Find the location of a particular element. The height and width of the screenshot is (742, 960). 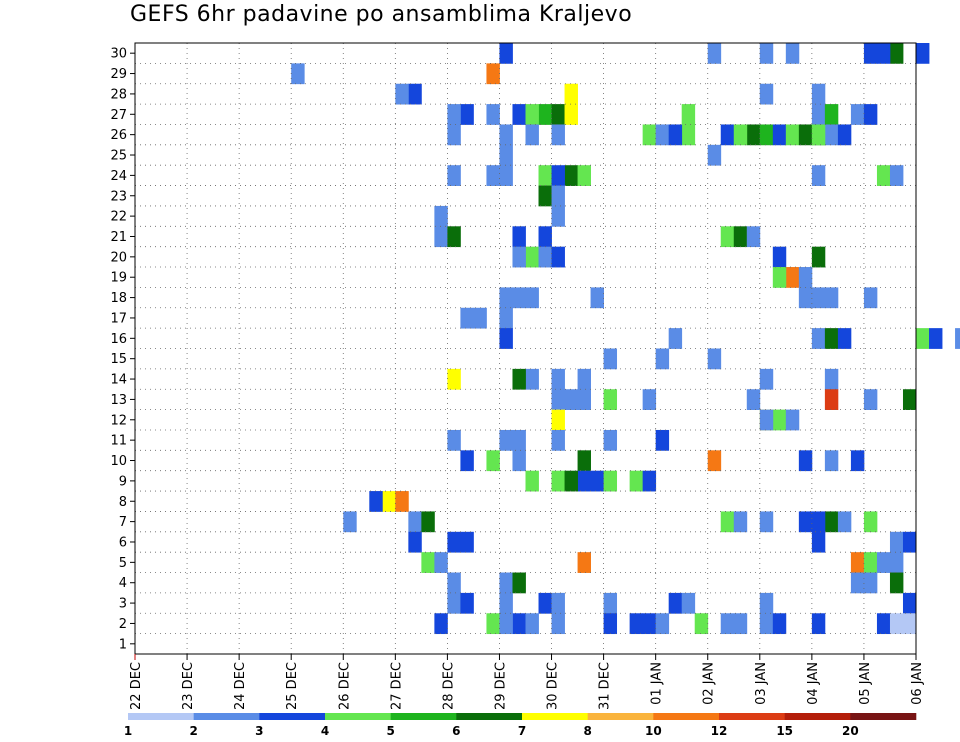

legend-label: 7 is located at coordinates (522, 731).